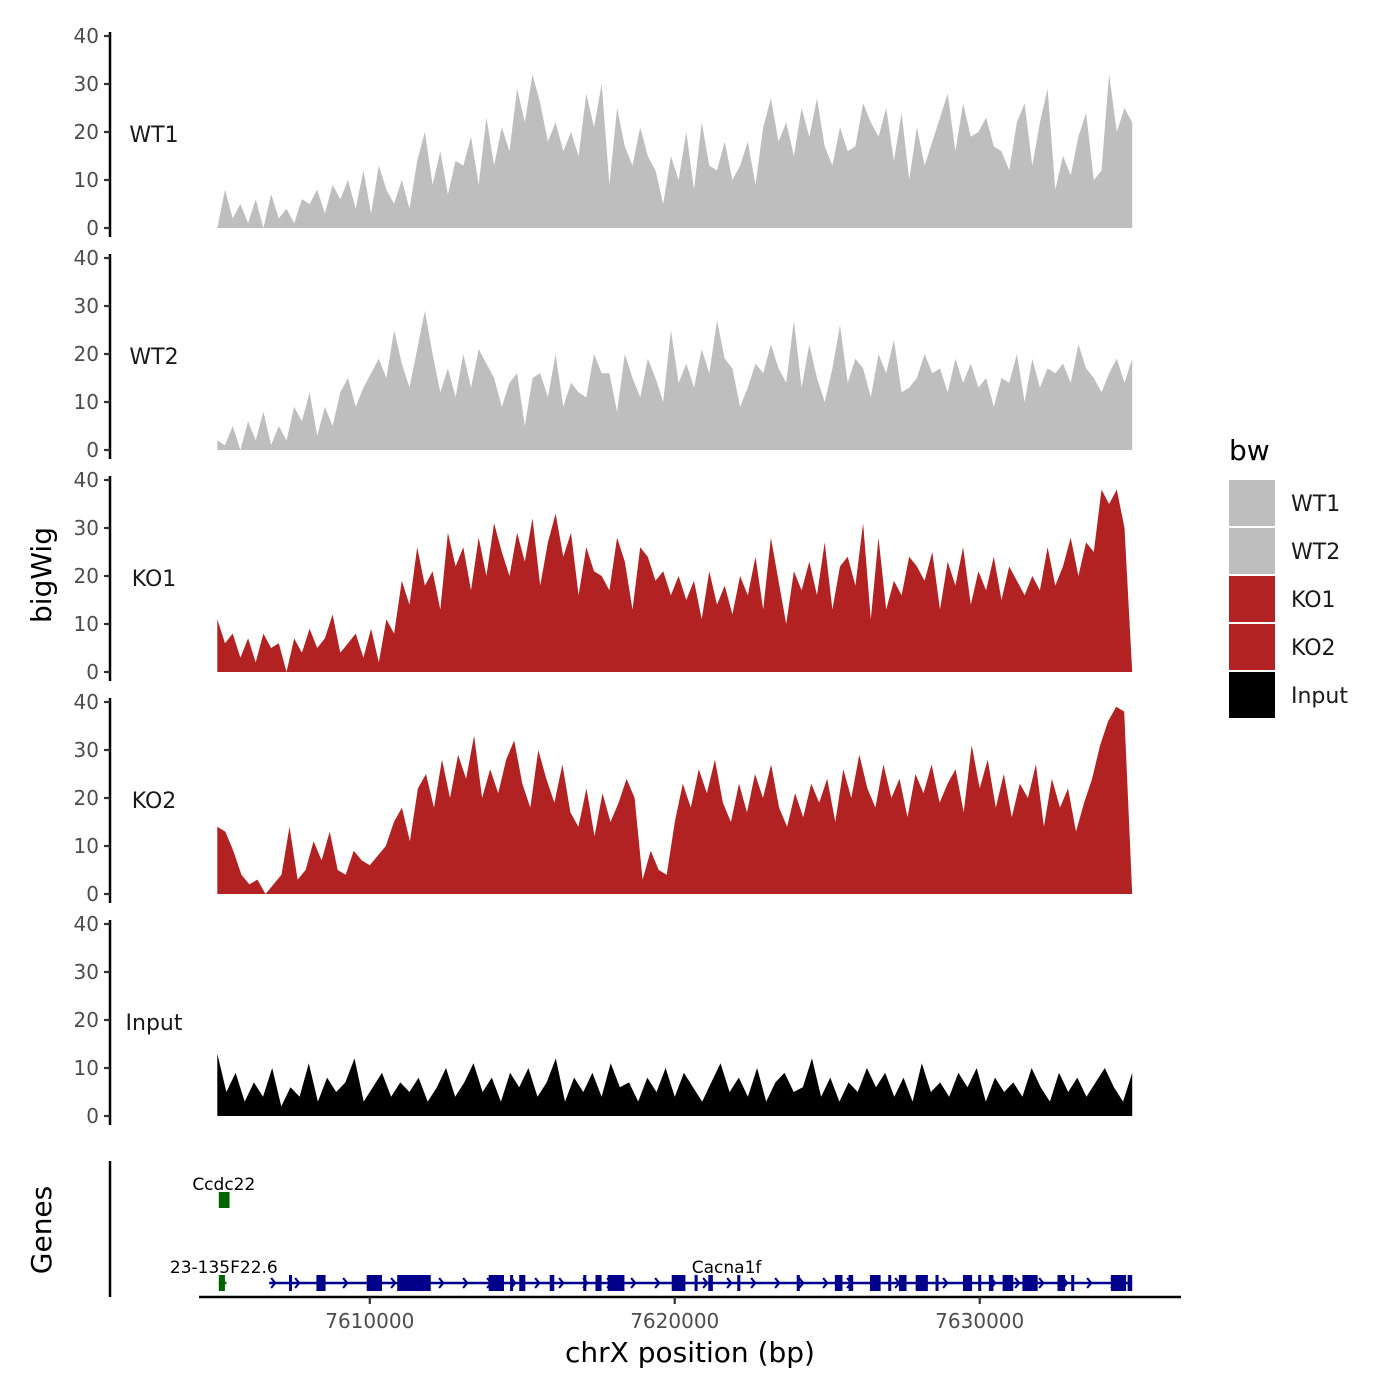 The width and height of the screenshot is (1400, 1400). I want to click on legend-label: KO2, so click(1313, 648).